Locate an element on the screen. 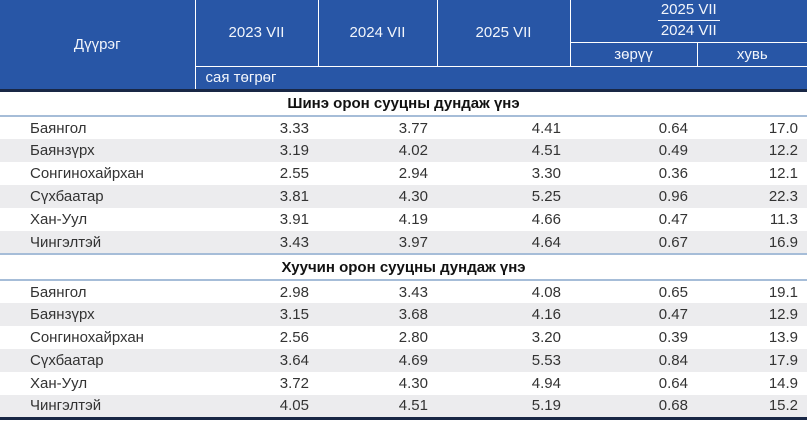 This screenshot has height=427, width=807. ratio-numerator: 2025 VII is located at coordinates (688, 11).